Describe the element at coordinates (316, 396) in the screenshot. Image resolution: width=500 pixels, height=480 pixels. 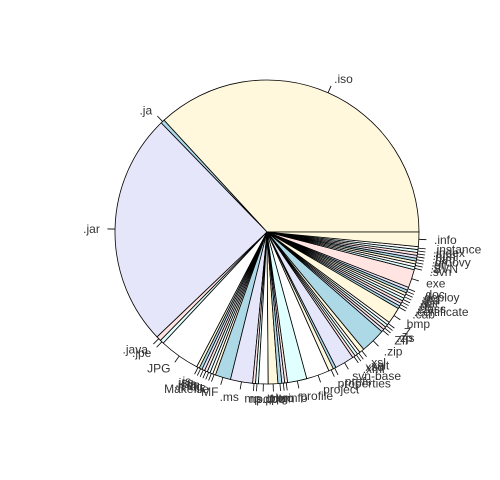
I see `slice-label: profile` at that location.